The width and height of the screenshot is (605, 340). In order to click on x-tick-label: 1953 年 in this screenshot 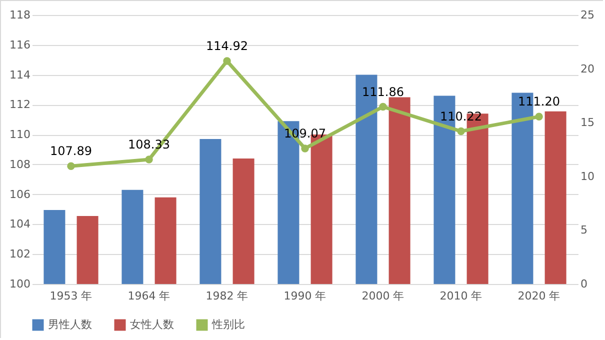, I will do `click(71, 296)`.